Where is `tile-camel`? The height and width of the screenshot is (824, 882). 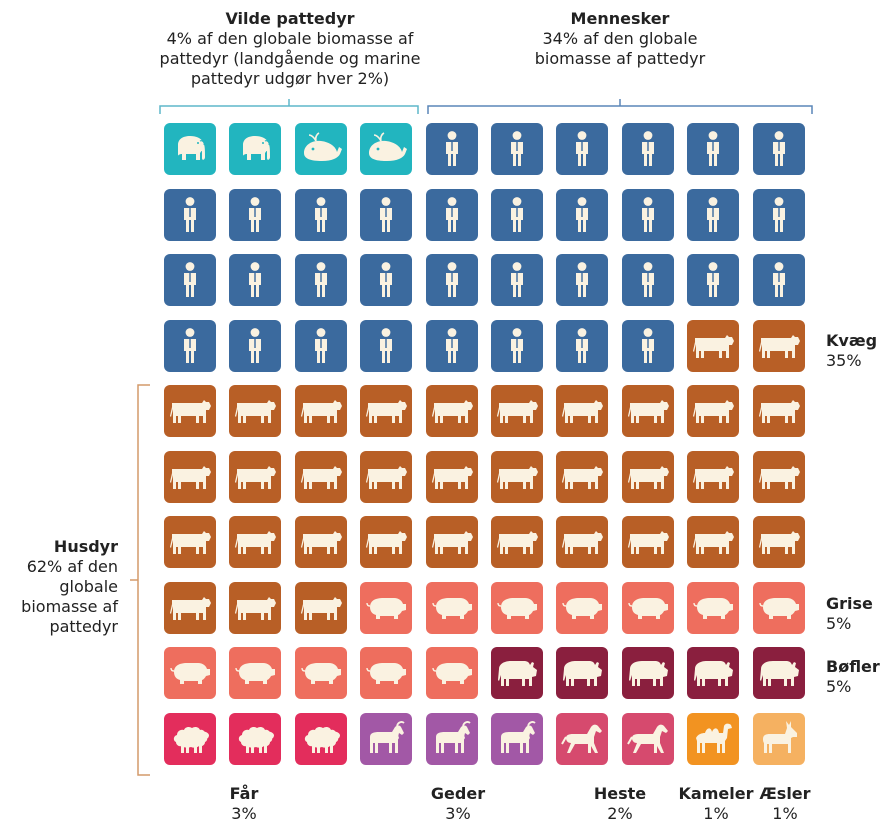 tile-camel is located at coordinates (713, 738).